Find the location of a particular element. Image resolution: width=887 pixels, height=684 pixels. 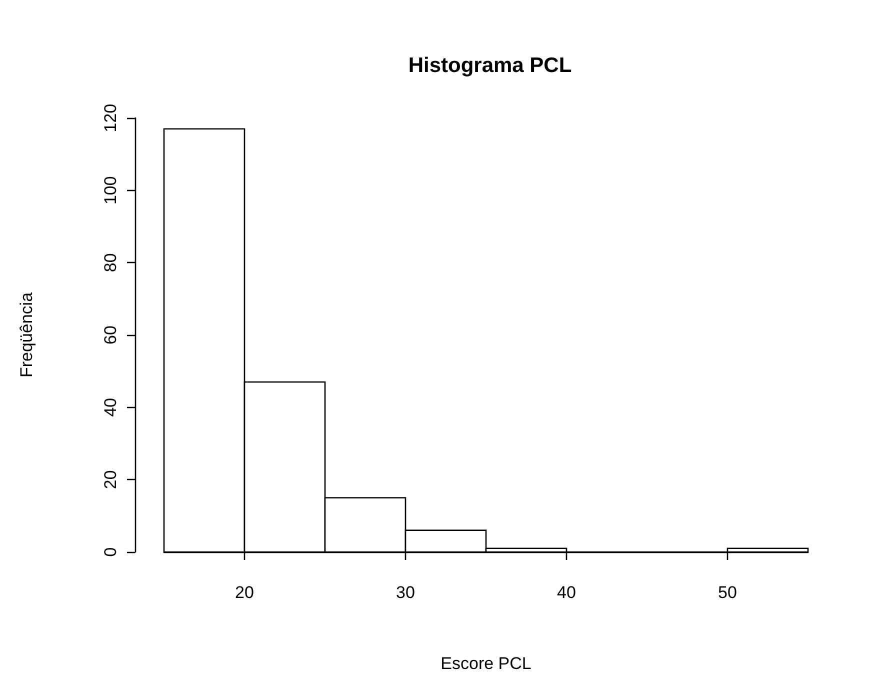

y-tick-label: 20 is located at coordinates (110, 480).